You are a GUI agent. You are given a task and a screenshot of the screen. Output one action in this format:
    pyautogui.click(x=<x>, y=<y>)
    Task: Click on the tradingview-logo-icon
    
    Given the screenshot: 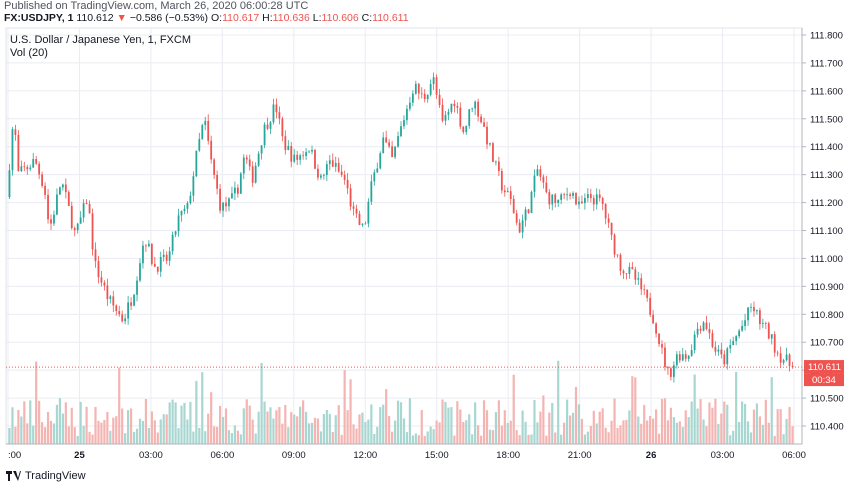 What is the action you would take?
    pyautogui.click(x=13, y=476)
    